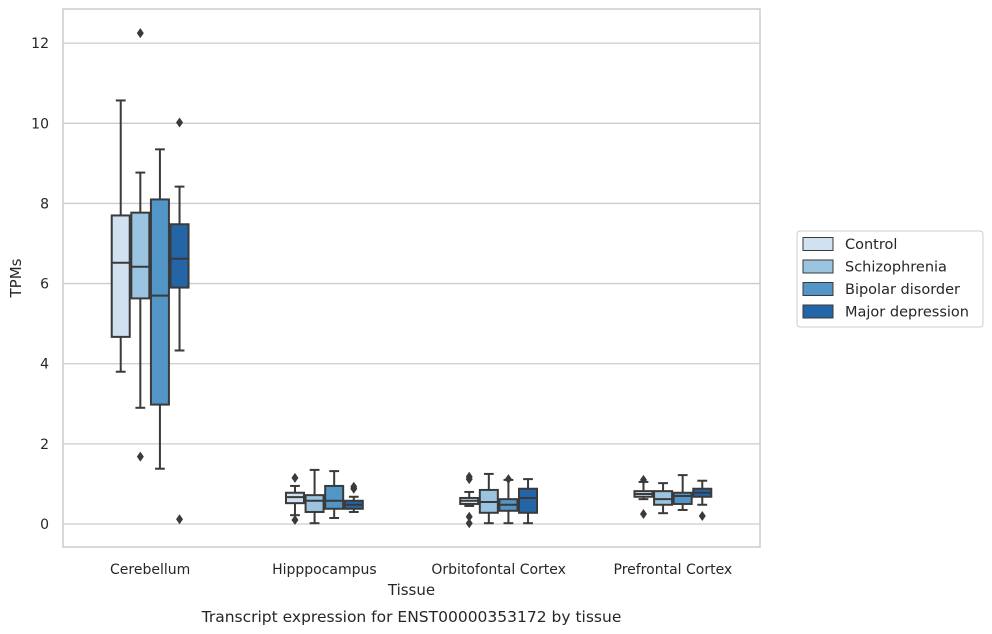  What do you see at coordinates (44, 525) in the screenshot?
I see `y-tick-label: 0` at bounding box center [44, 525].